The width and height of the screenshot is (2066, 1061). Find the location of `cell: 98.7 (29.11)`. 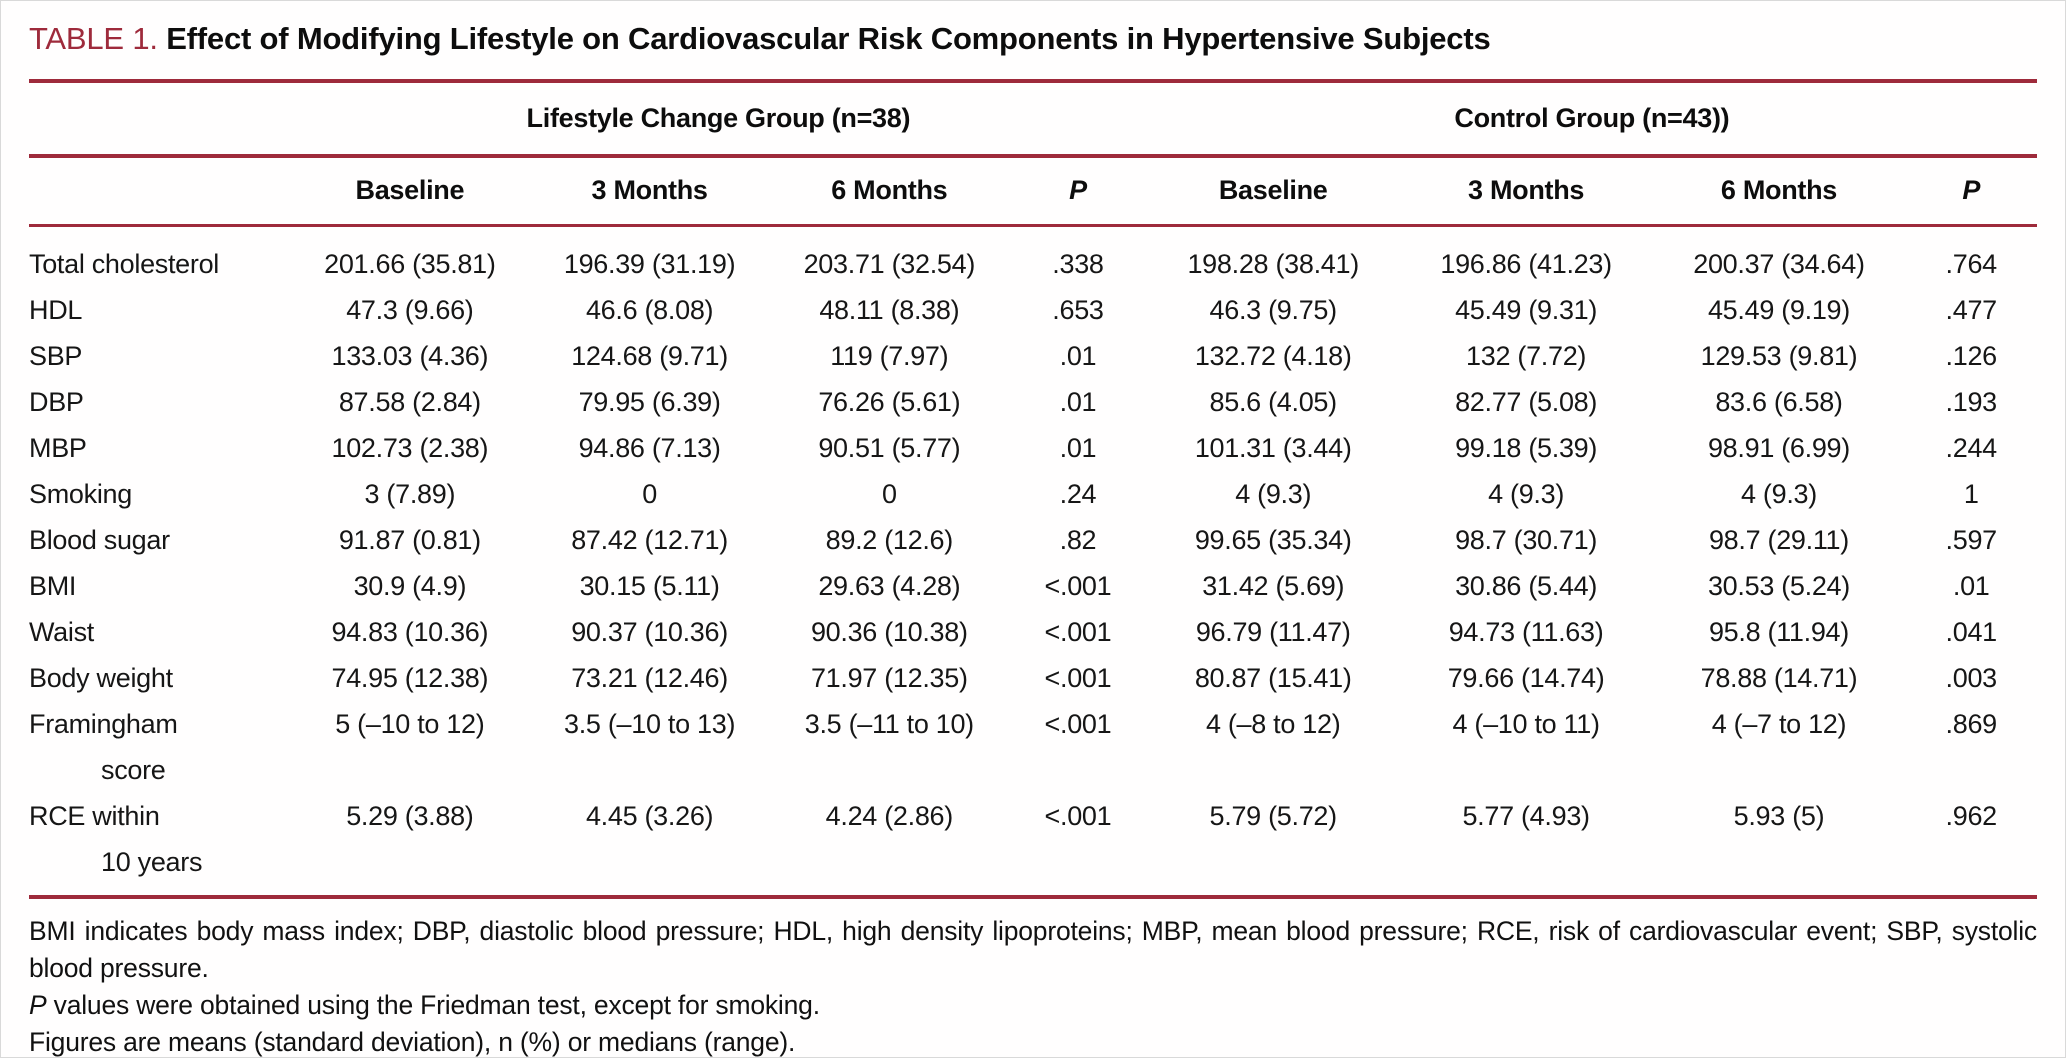

cell: 98.7 (29.11) is located at coordinates (1778, 539).